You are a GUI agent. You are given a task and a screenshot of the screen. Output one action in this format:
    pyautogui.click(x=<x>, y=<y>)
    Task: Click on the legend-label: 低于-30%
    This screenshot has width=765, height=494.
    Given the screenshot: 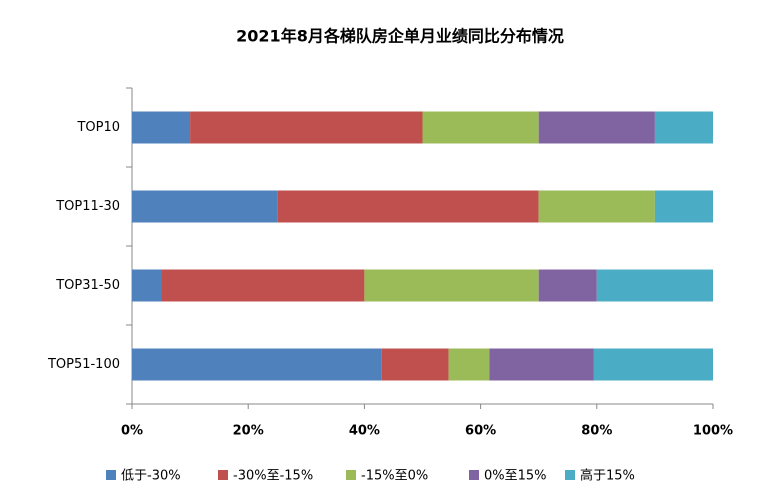 What is the action you would take?
    pyautogui.click(x=151, y=476)
    